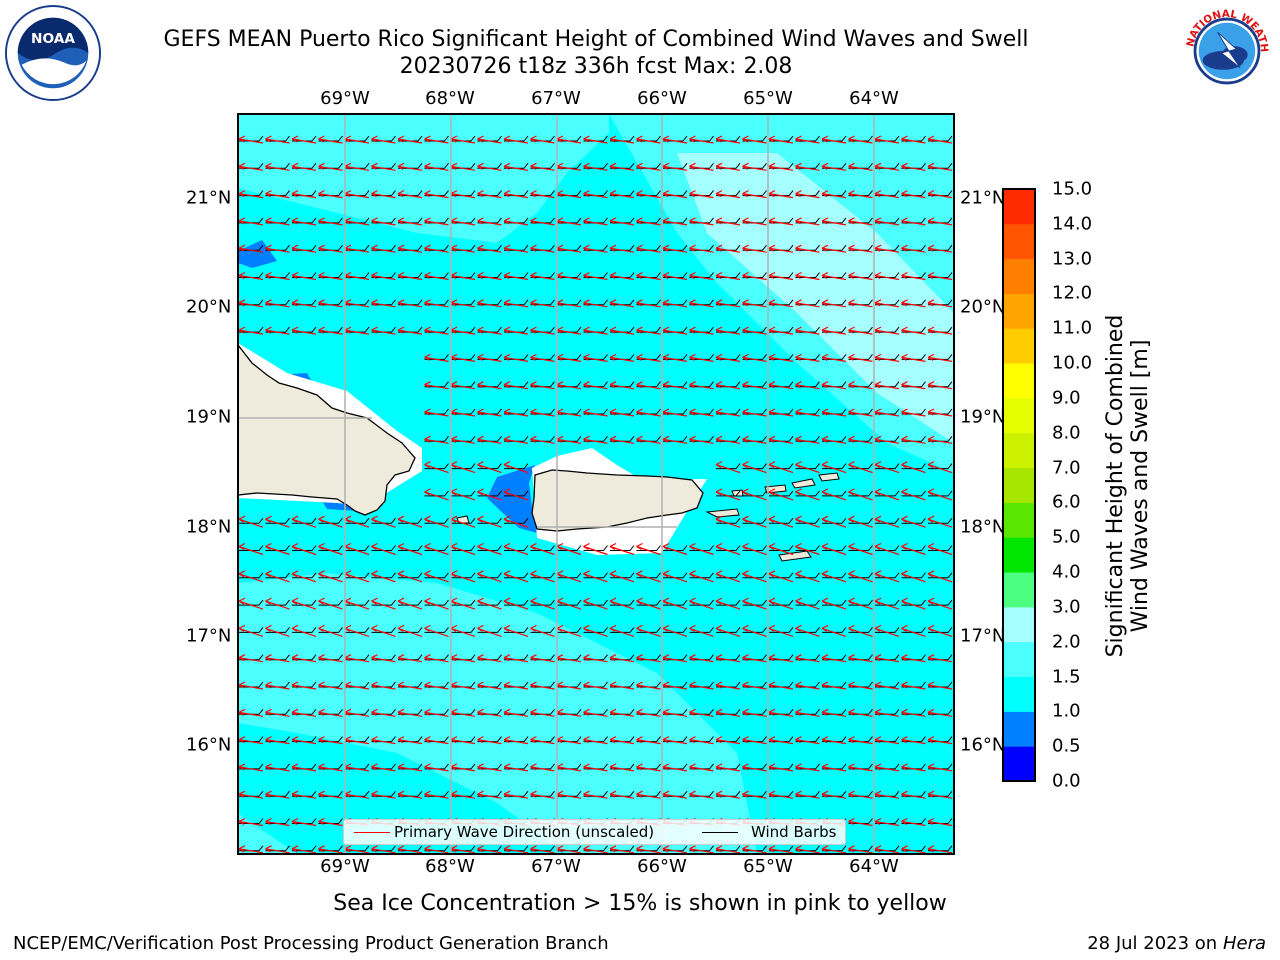  Describe the element at coordinates (1072, 189) in the screenshot. I see `colorbar-tick-label: 15.0` at that location.